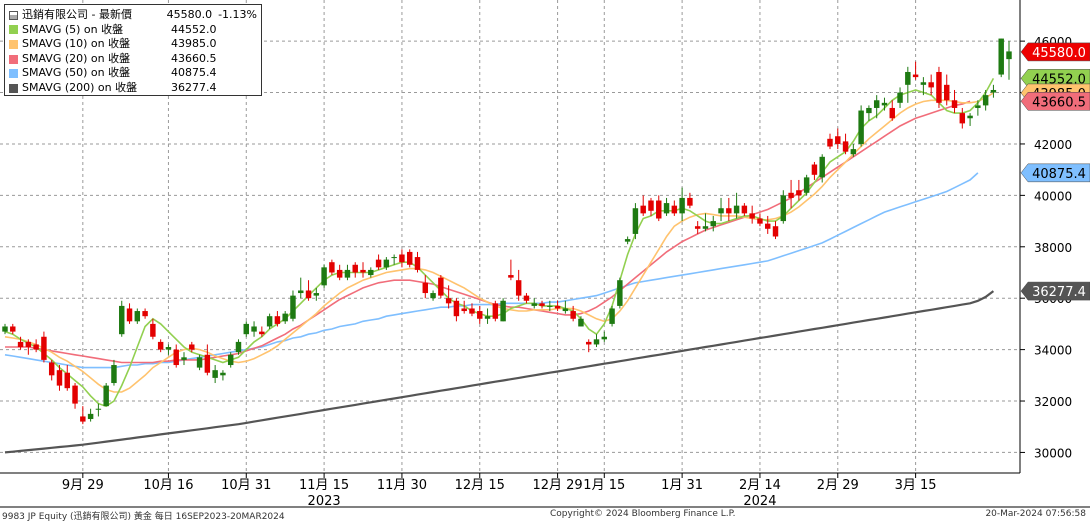 The width and height of the screenshot is (1090, 523). I want to click on x-tick-label: 2月 29, so click(838, 485).